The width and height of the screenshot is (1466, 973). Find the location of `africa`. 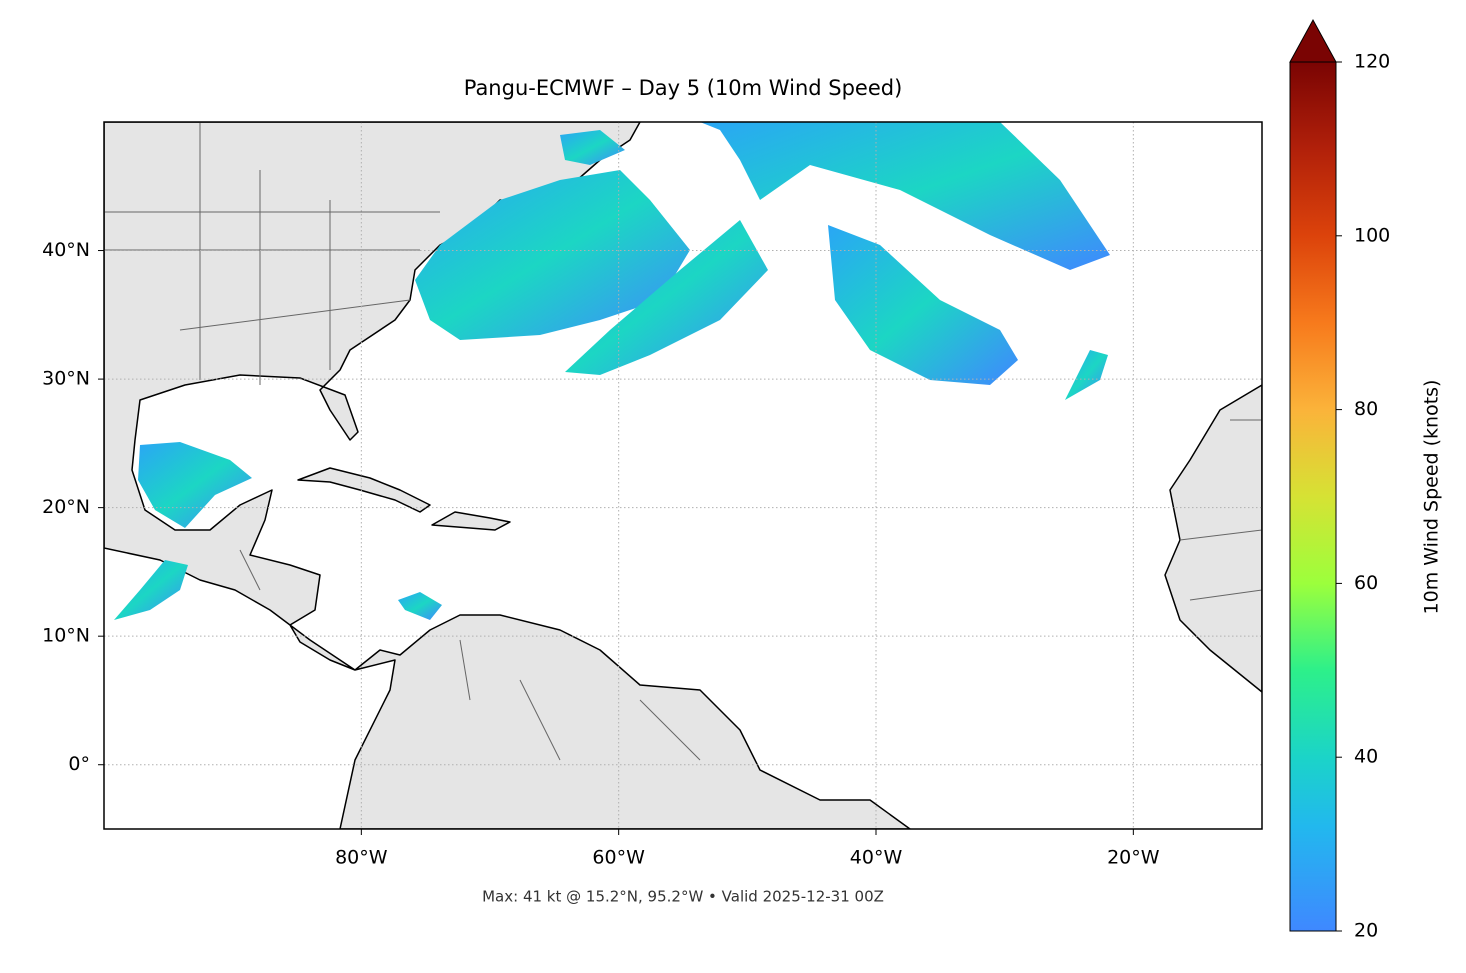

africa is located at coordinates (1213, 538).